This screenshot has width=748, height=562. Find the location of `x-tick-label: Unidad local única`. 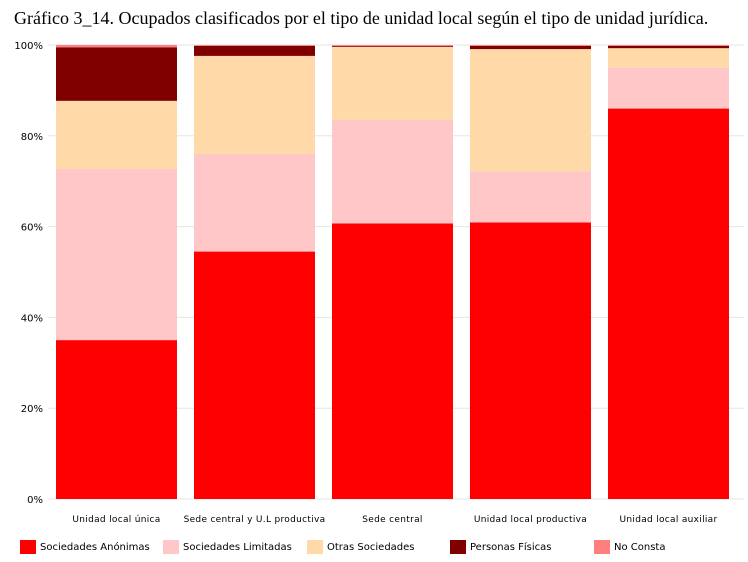

x-tick-label: Unidad local única is located at coordinates (116, 520).